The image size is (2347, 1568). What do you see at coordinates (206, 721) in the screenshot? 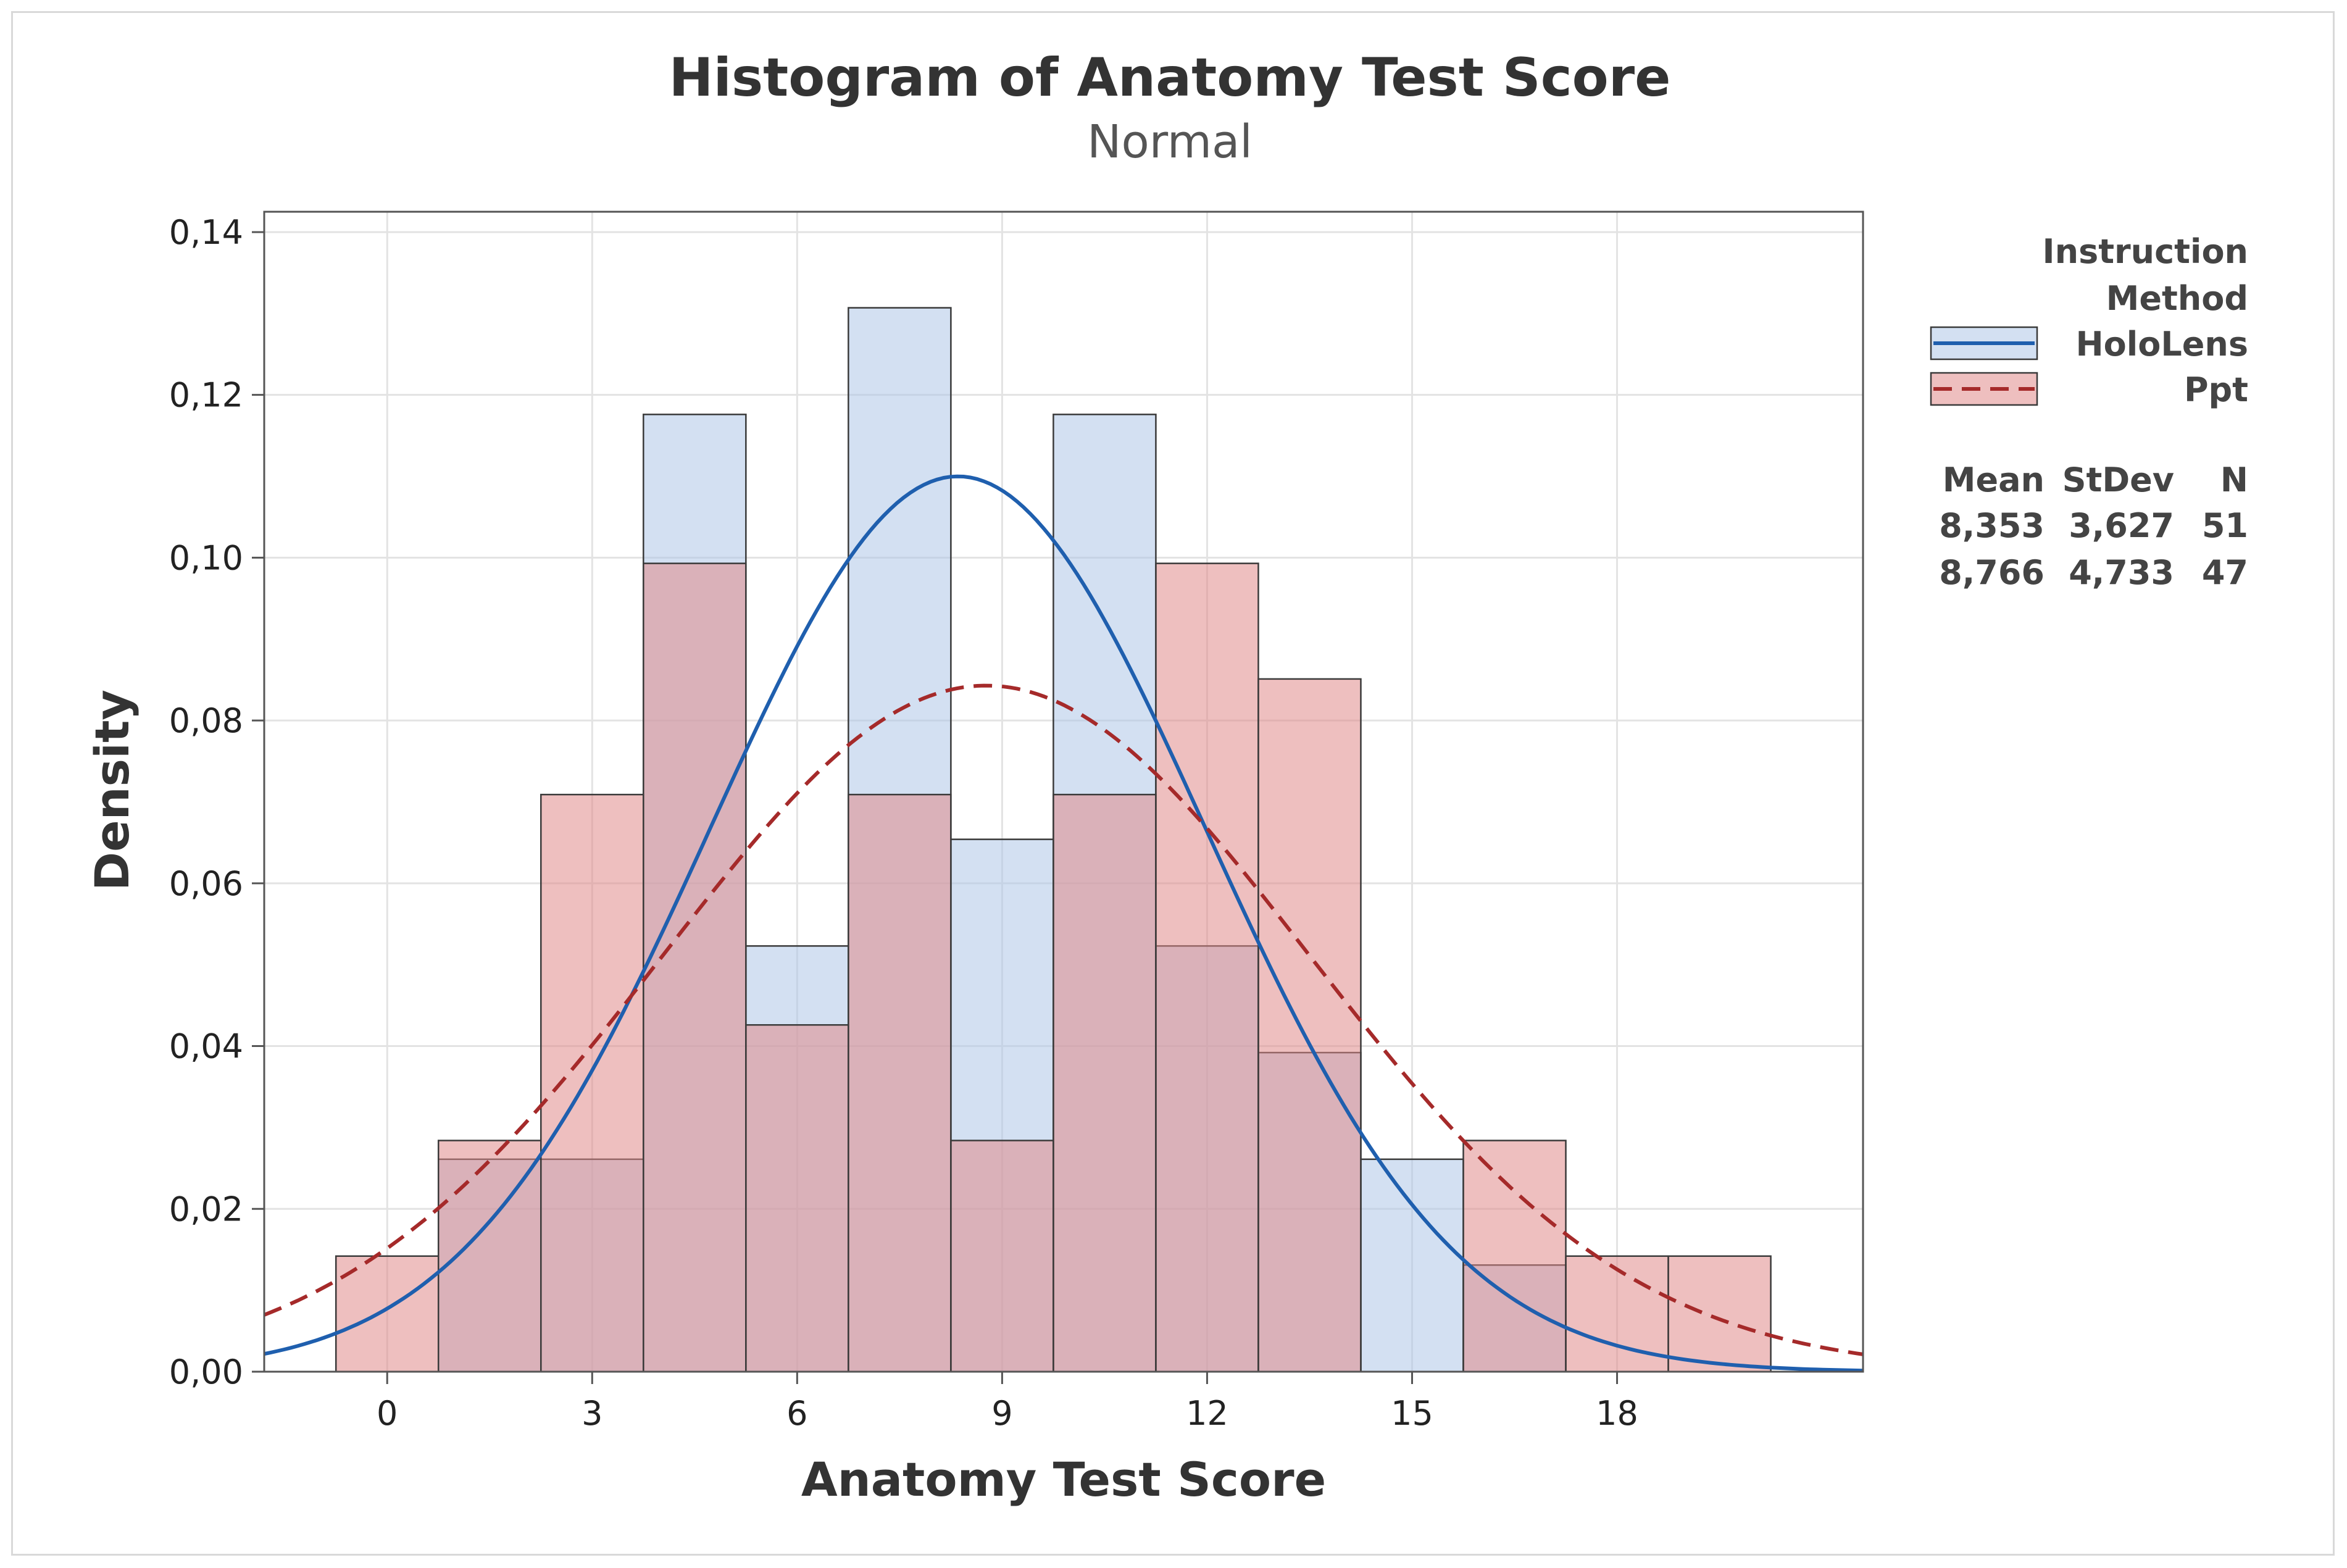
I see `y-tick-label: 0,08` at bounding box center [206, 721].